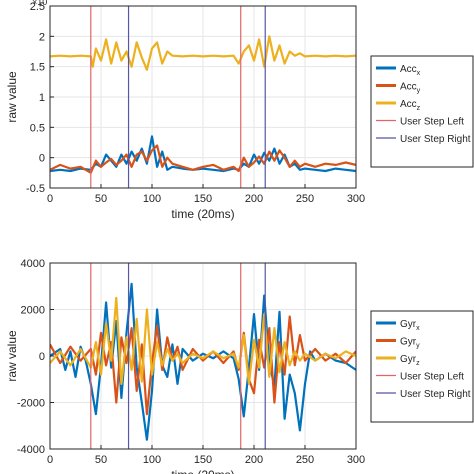 The height and width of the screenshot is (474, 474). What do you see at coordinates (37, 128) in the screenshot?
I see `y-tick-label: 0.5` at bounding box center [37, 128].